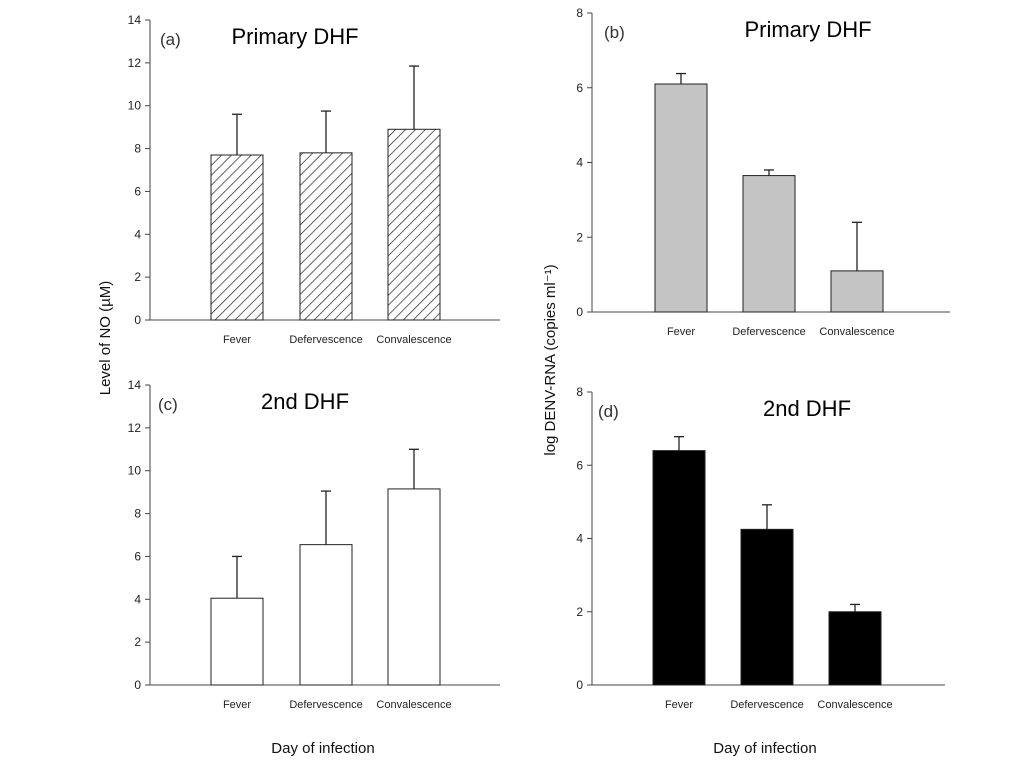 The height and width of the screenshot is (768, 1024). Describe the element at coordinates (550, 359) in the screenshot. I see `y-axis-title-denv: log DENV-RNA (copies ml⁻¹)` at that location.